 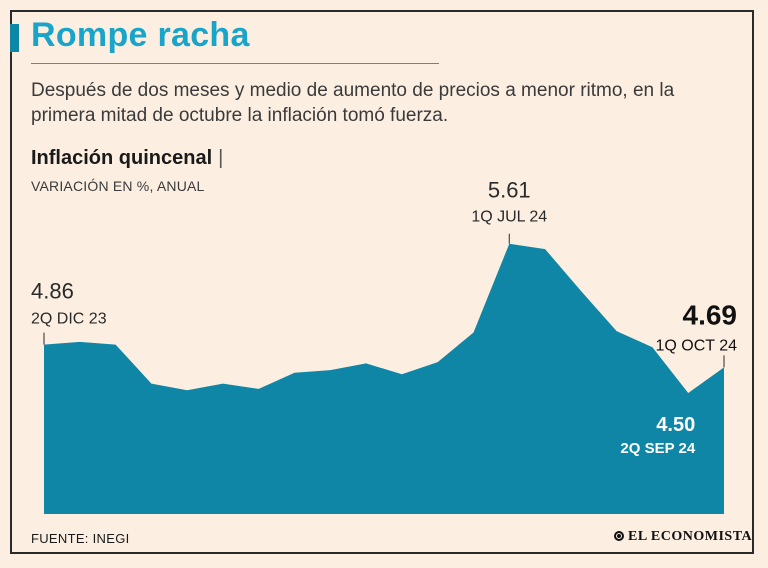 What do you see at coordinates (235, 63) in the screenshot?
I see `title-underline` at bounding box center [235, 63].